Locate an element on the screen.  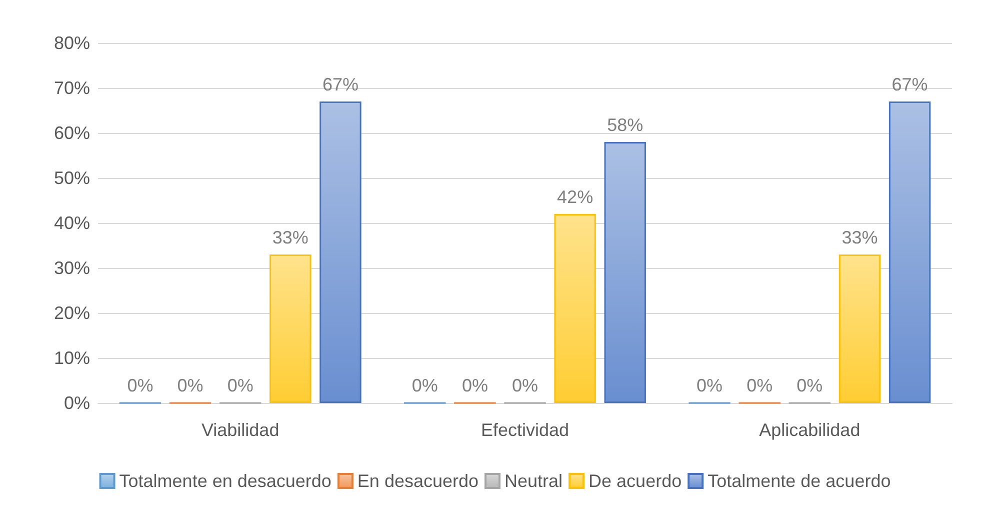
x-tick-label: Viabilidad is located at coordinates (240, 430).